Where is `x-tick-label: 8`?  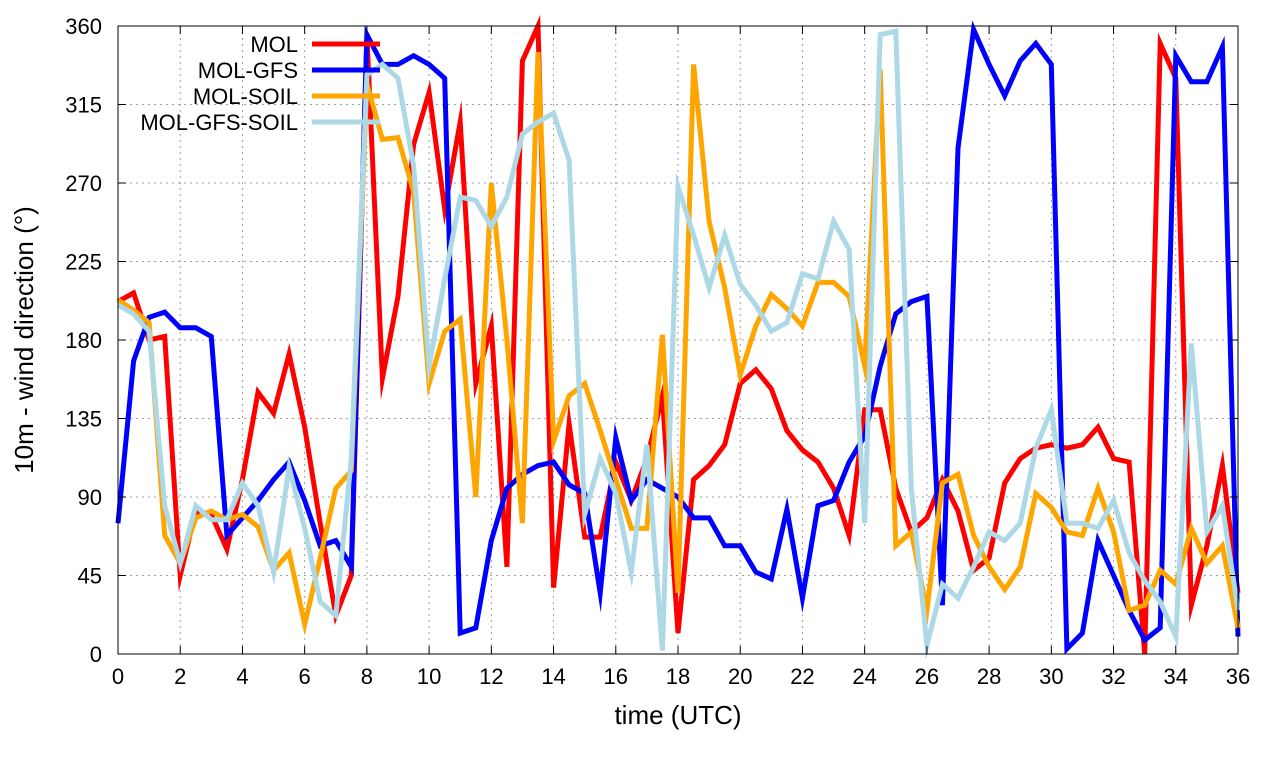 x-tick-label: 8 is located at coordinates (367, 676).